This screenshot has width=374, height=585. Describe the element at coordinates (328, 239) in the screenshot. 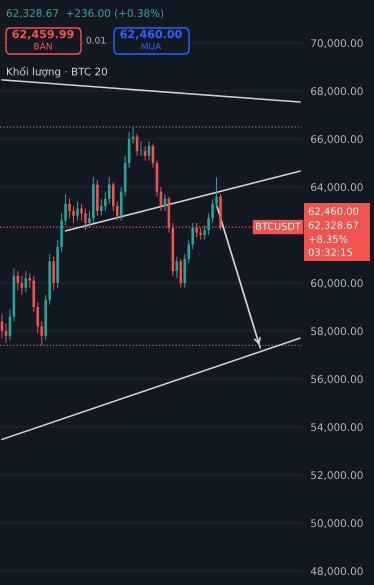

I see `text: +8.35%` at that location.